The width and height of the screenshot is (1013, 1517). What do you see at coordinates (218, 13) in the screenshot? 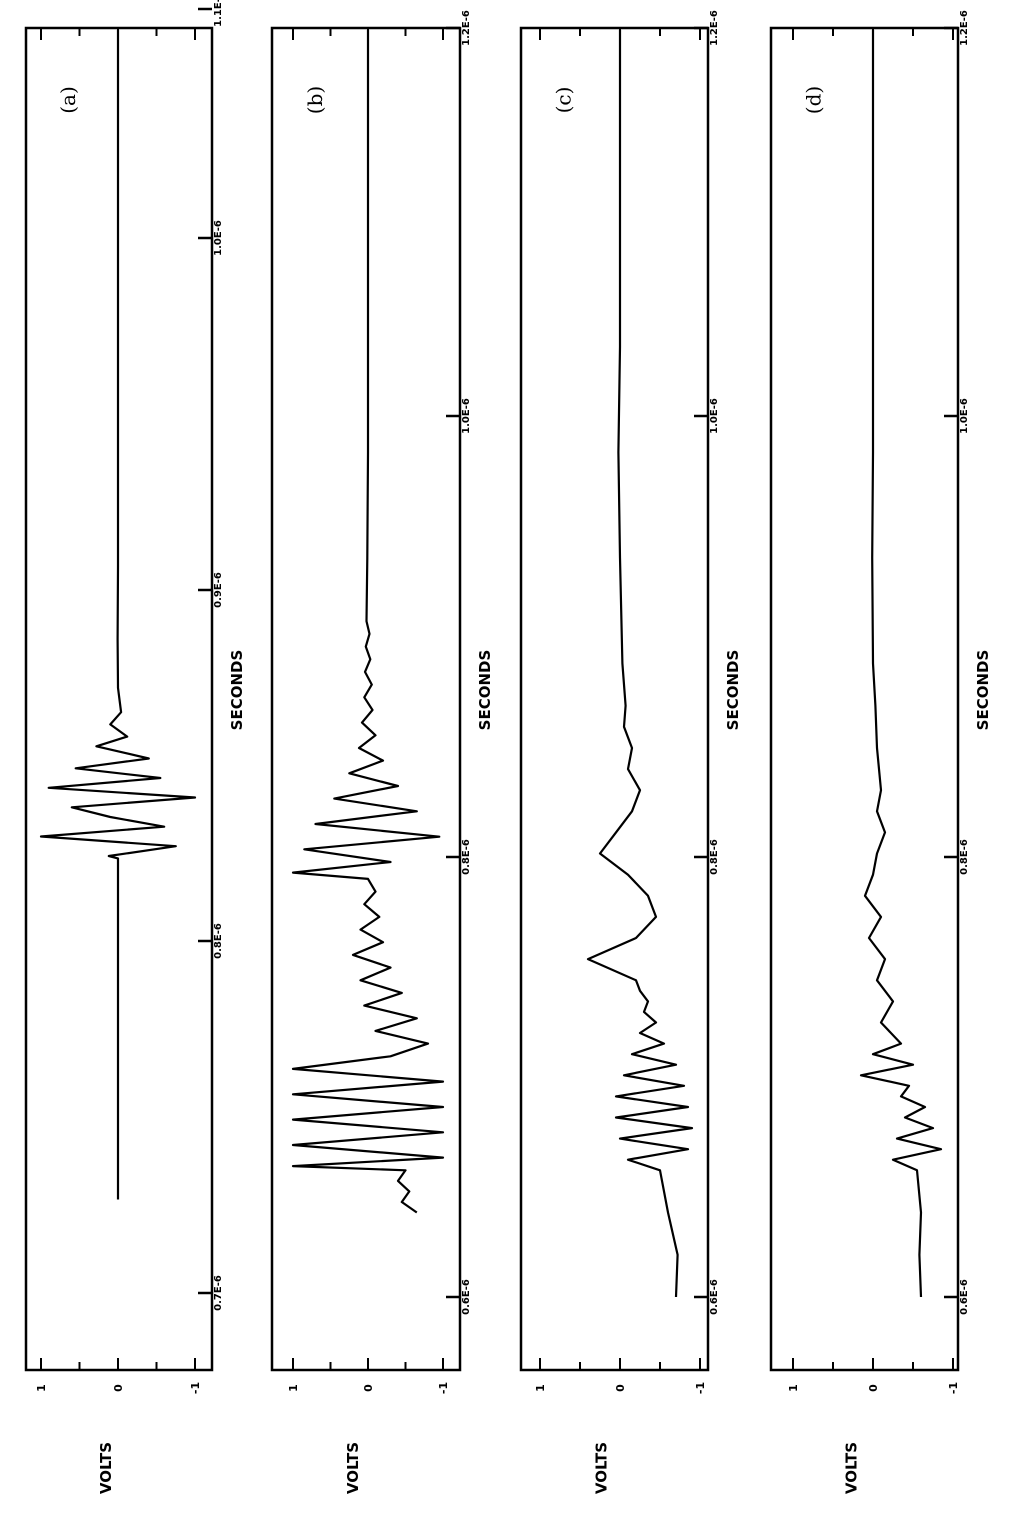
I see `time-tick-label: 1.1E-6` at bounding box center [218, 13].